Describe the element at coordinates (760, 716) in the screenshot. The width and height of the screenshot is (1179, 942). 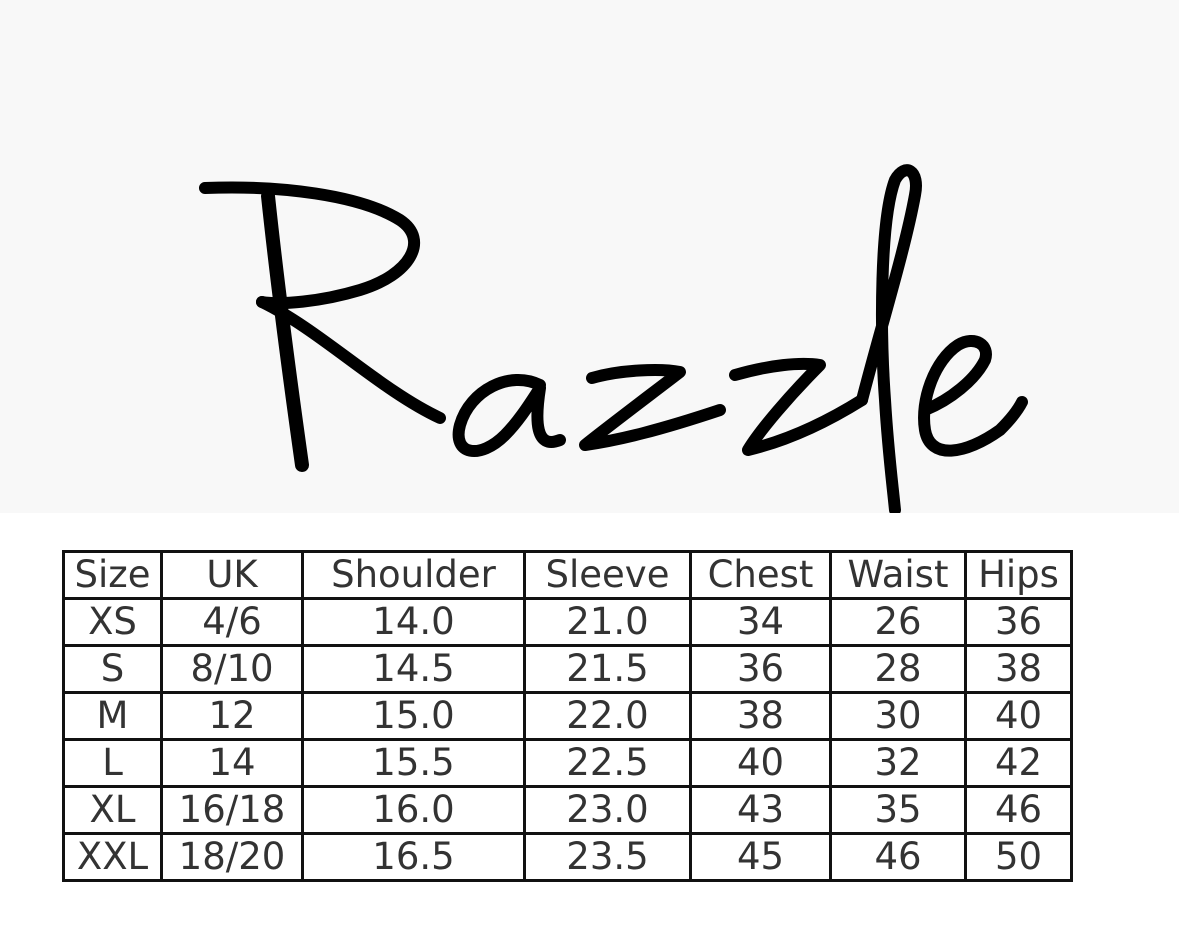
I see `cell-chest: 38` at that location.